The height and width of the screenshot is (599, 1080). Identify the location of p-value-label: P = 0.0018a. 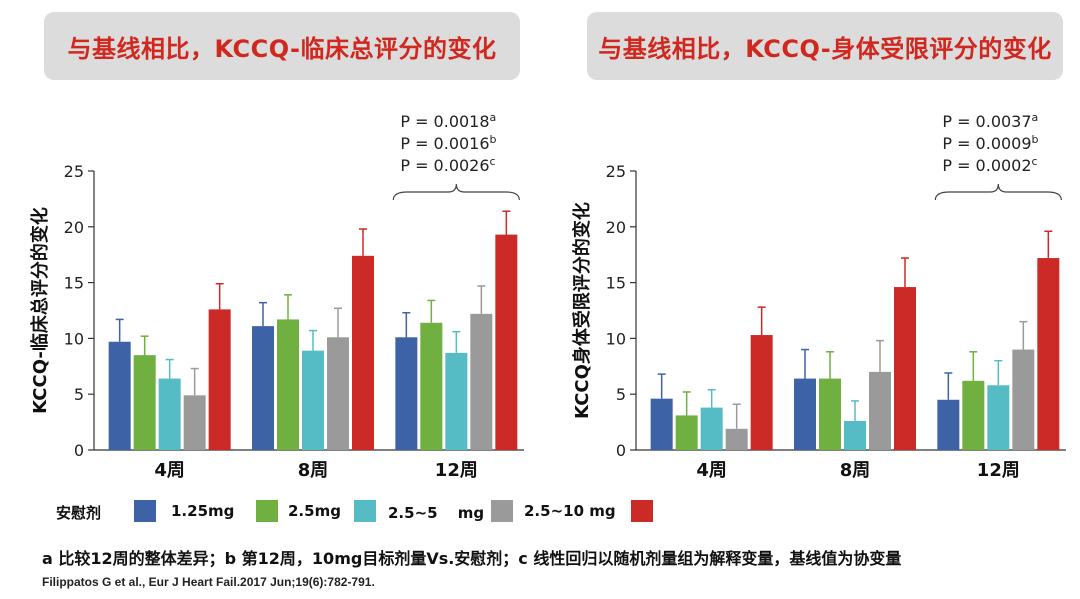
(448, 121).